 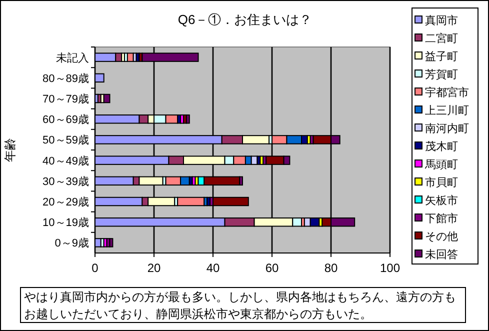 What do you see at coordinates (441, 20) in the screenshot?
I see `legend-label: 真岡市` at bounding box center [441, 20].